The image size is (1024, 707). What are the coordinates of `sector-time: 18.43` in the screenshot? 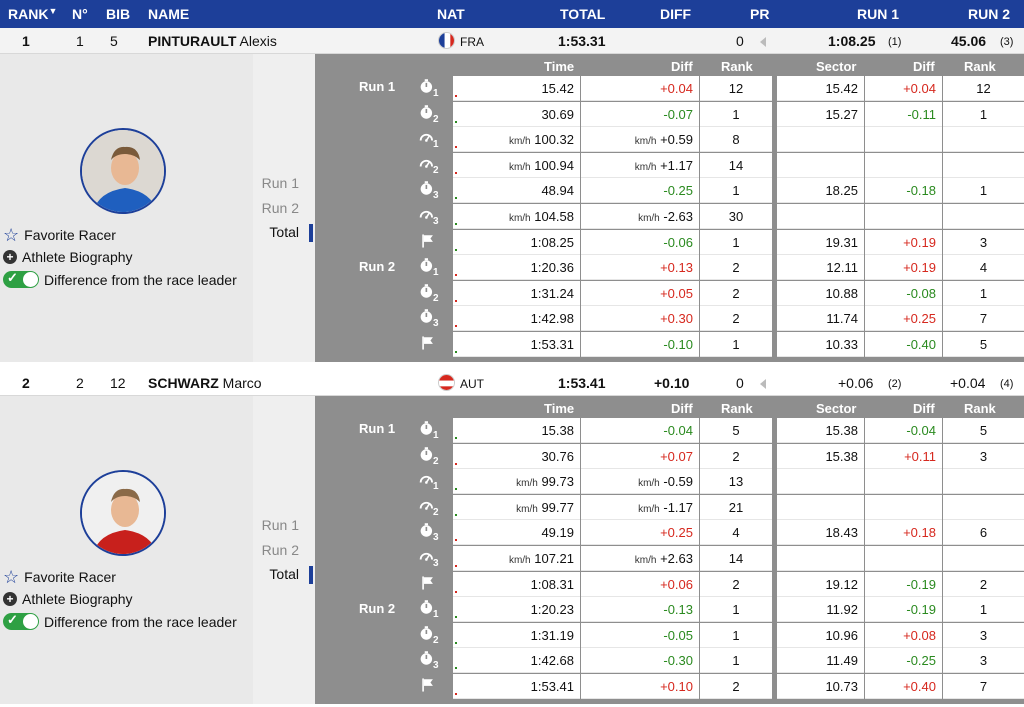 It's located at (841, 533).